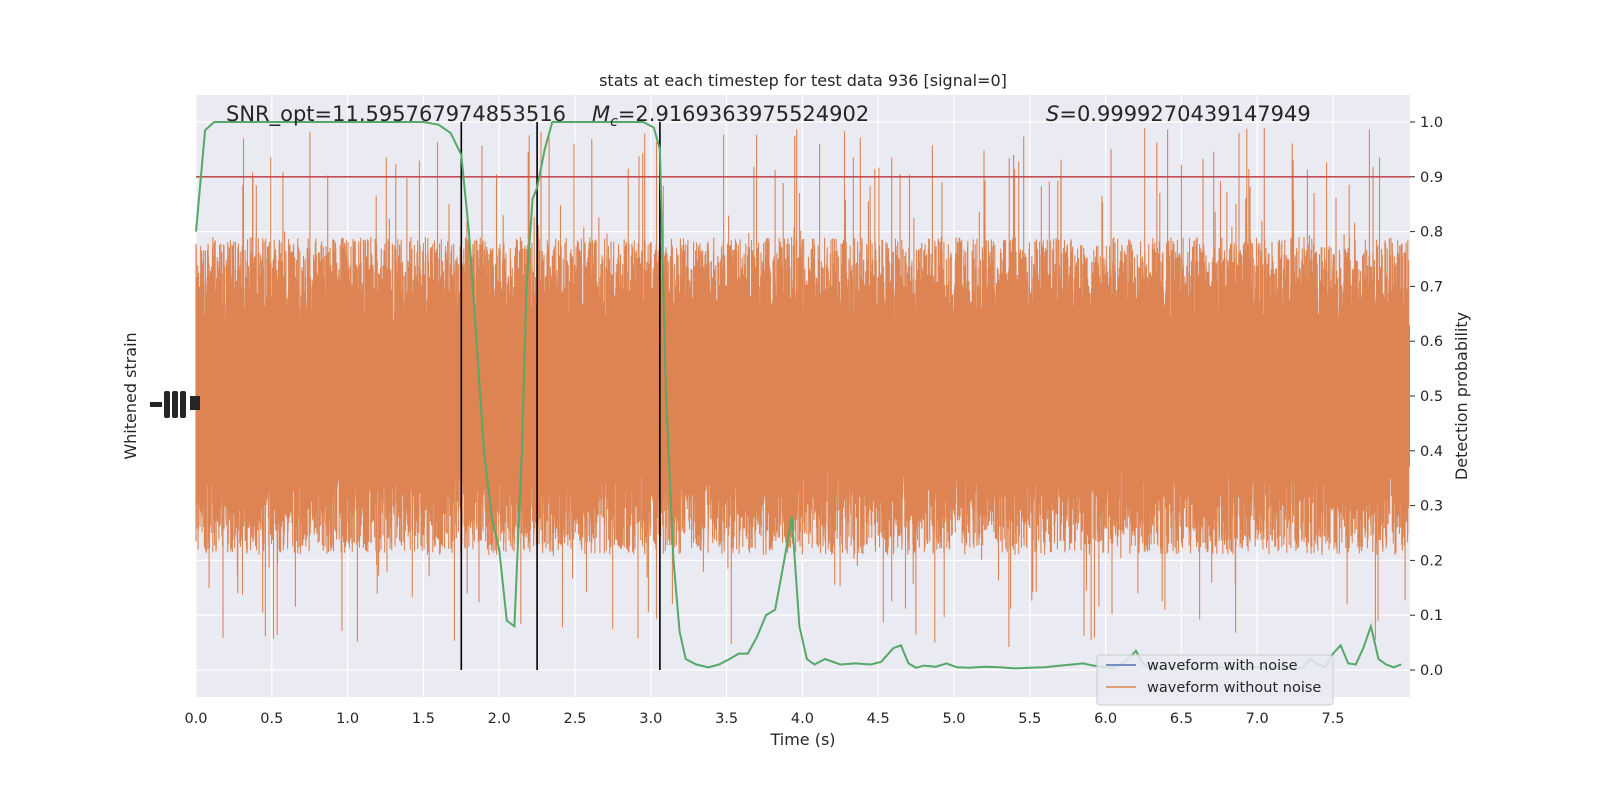 The width and height of the screenshot is (1600, 800). I want to click on y-tick-label: 1.0, so click(1431, 123).